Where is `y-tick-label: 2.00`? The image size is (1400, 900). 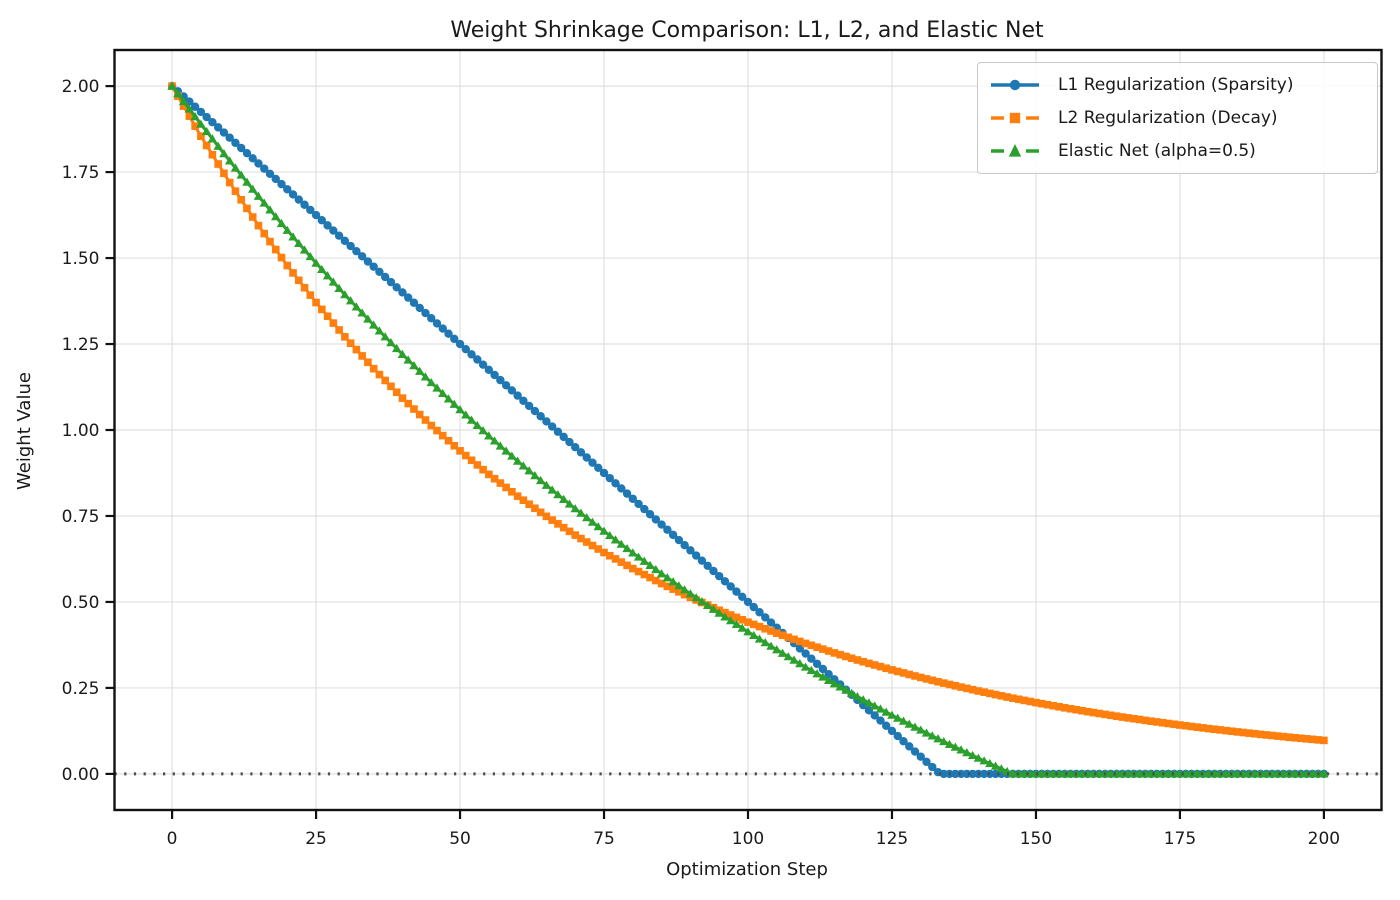
y-tick-label: 2.00 is located at coordinates (81, 87).